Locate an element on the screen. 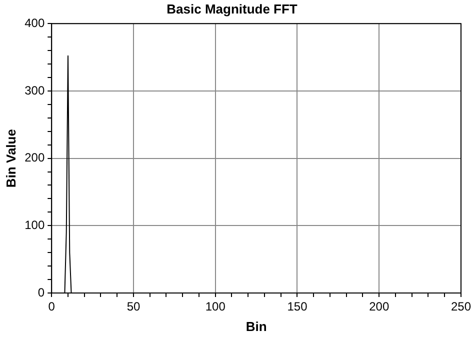  x-tick-label: 200 is located at coordinates (379, 307).